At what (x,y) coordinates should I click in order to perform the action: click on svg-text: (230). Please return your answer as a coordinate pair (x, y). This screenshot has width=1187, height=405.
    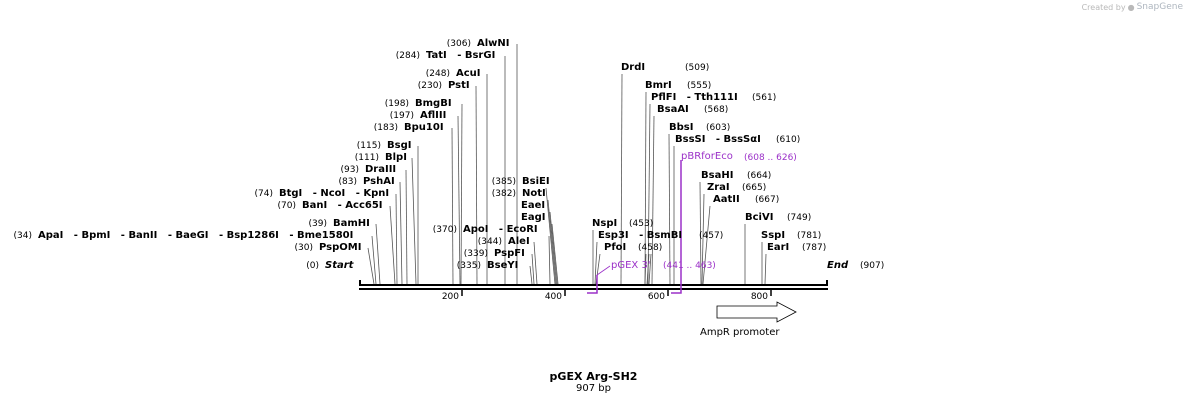
    Looking at the image, I should click on (430, 86).